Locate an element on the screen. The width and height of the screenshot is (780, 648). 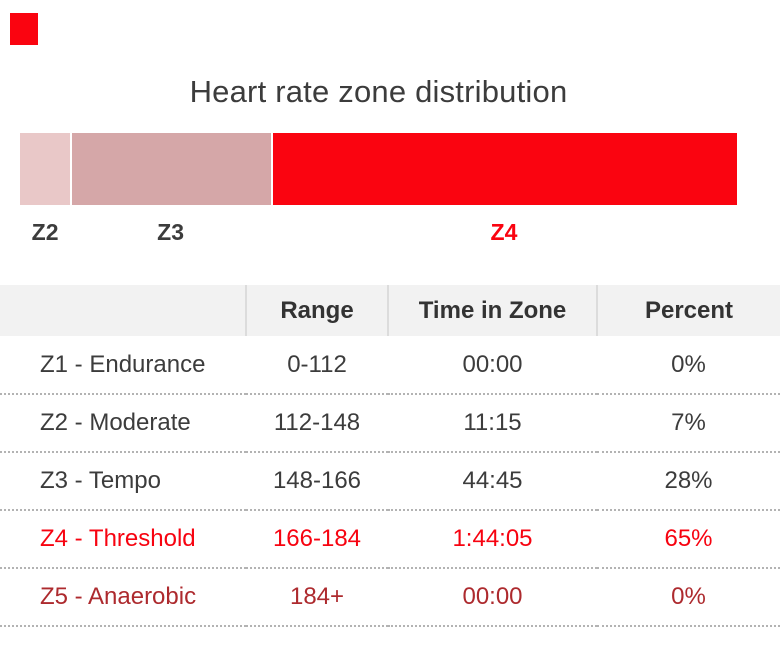
zone-name: Z4 - Threshold is located at coordinates (123, 539).